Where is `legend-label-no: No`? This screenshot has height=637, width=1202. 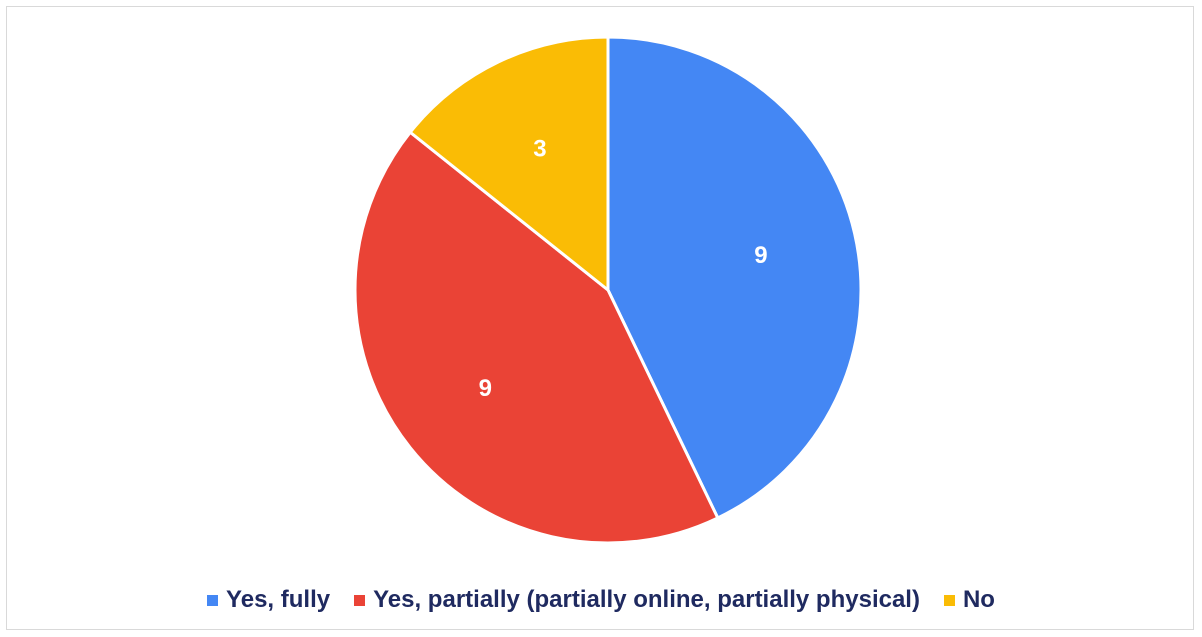 legend-label-no: No is located at coordinates (979, 600).